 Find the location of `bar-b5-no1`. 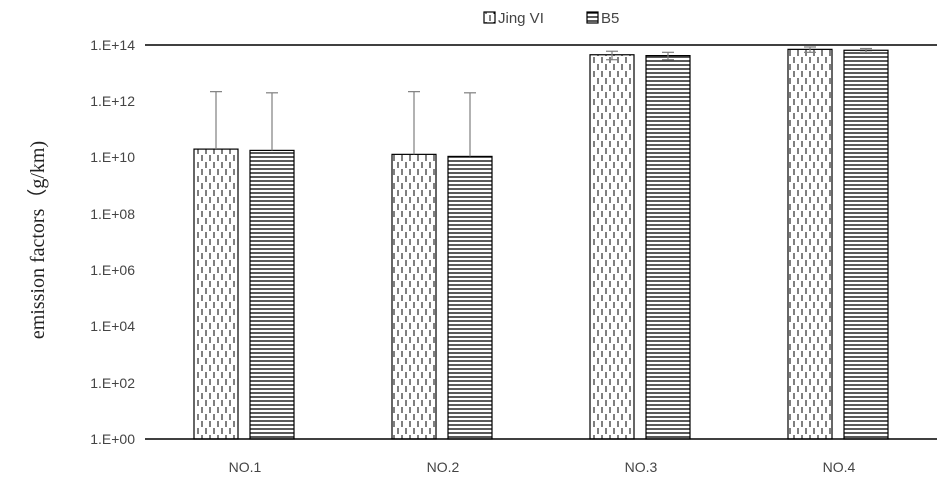

bar-b5-no1 is located at coordinates (272, 294).